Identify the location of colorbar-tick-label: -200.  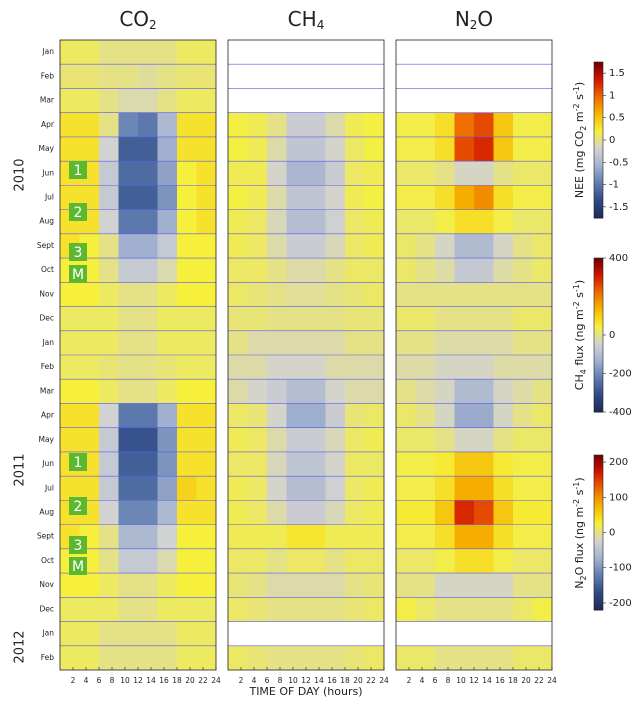
(620, 603).